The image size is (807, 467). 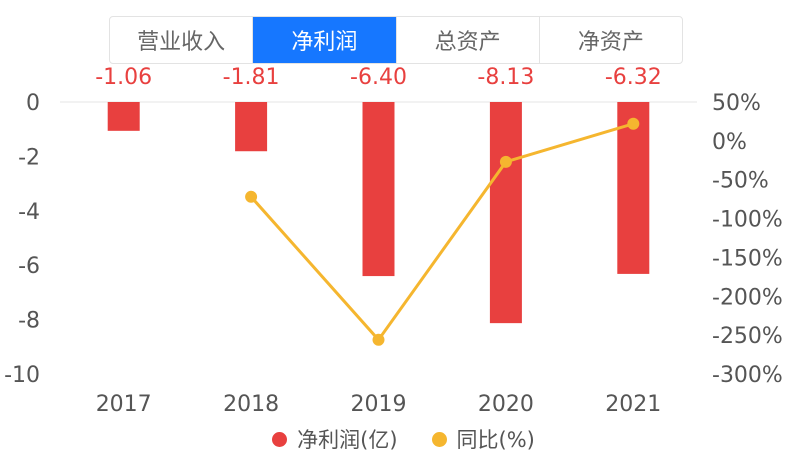 I want to click on x-axis-tick: 2017, so click(x=124, y=404).